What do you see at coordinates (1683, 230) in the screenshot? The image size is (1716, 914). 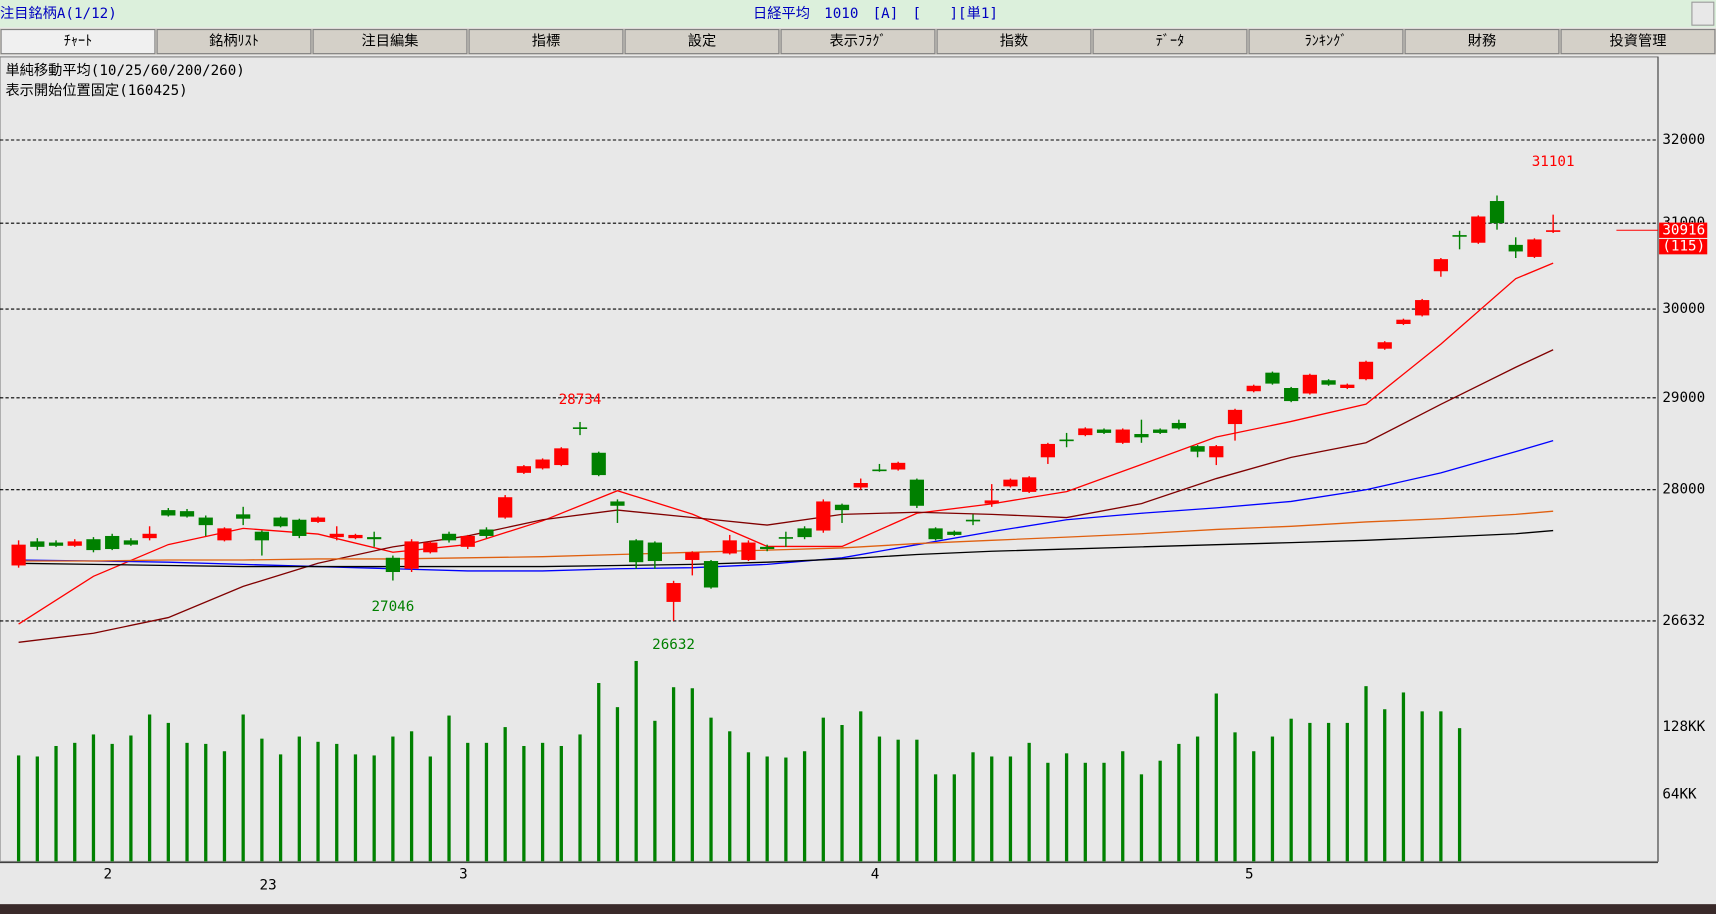 I see `price-tag-label: 30916` at bounding box center [1683, 230].